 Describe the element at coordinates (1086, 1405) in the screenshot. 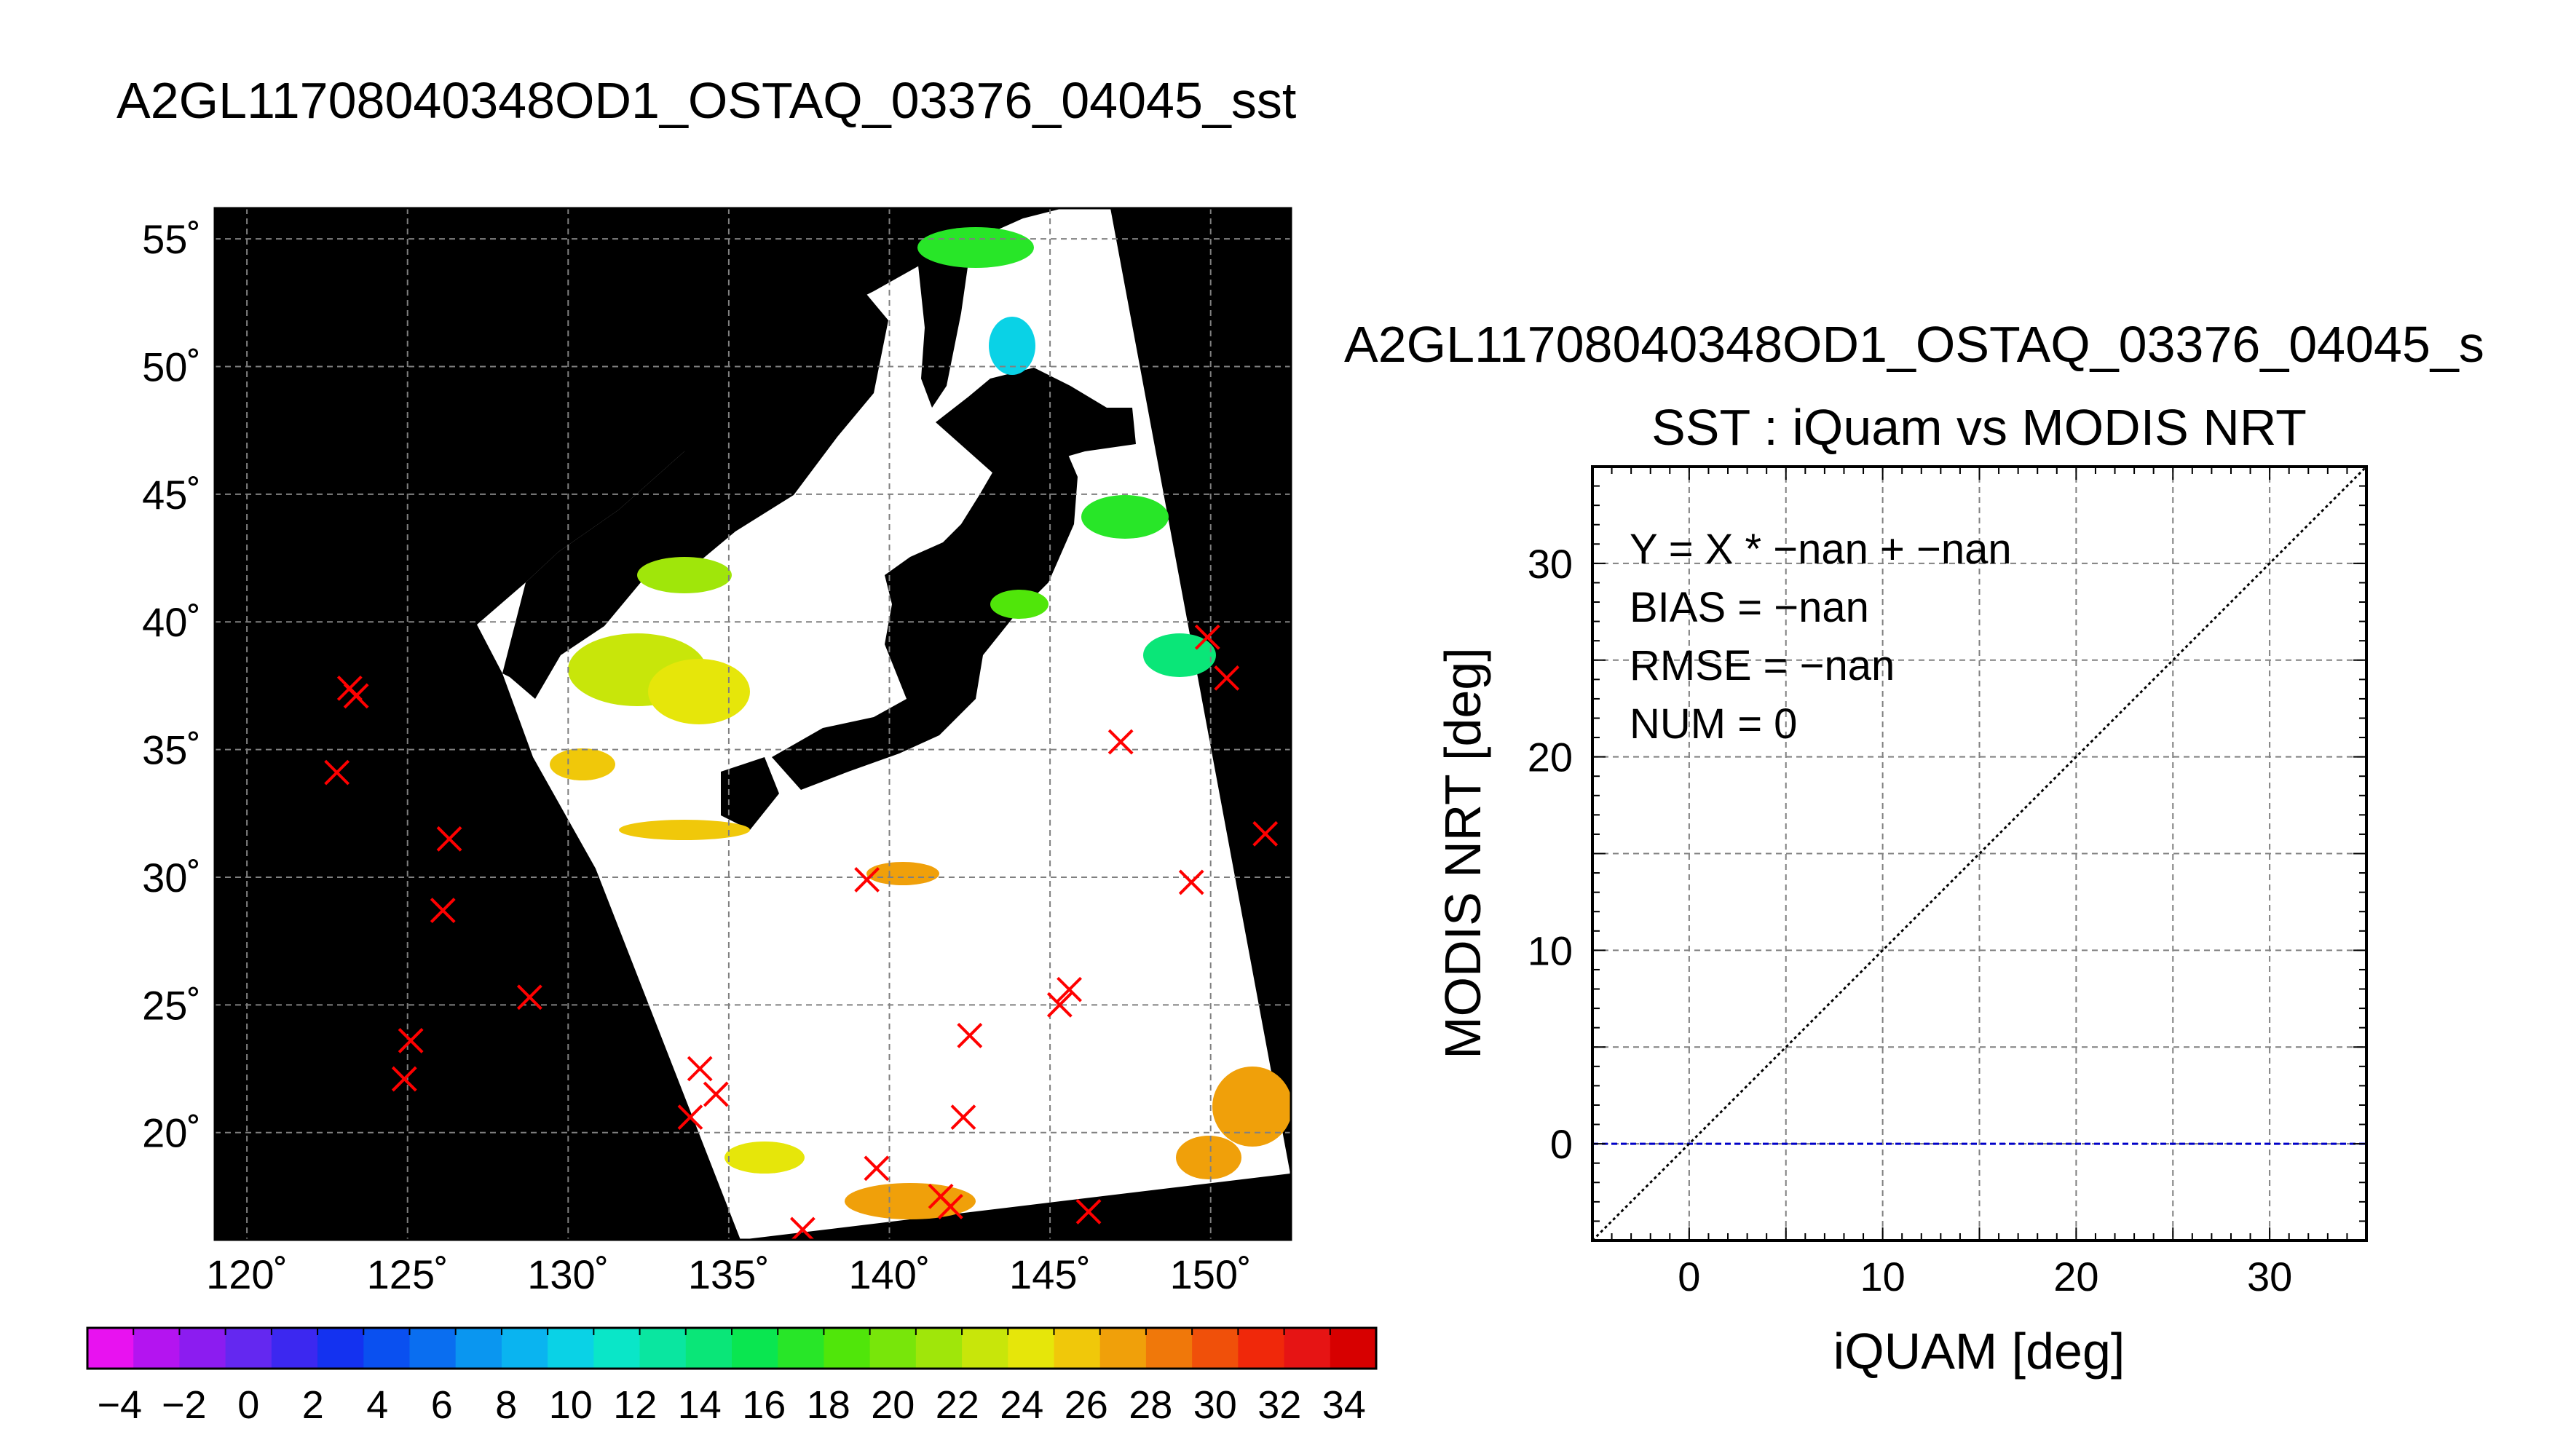

I see `colorbar-label: 26` at that location.